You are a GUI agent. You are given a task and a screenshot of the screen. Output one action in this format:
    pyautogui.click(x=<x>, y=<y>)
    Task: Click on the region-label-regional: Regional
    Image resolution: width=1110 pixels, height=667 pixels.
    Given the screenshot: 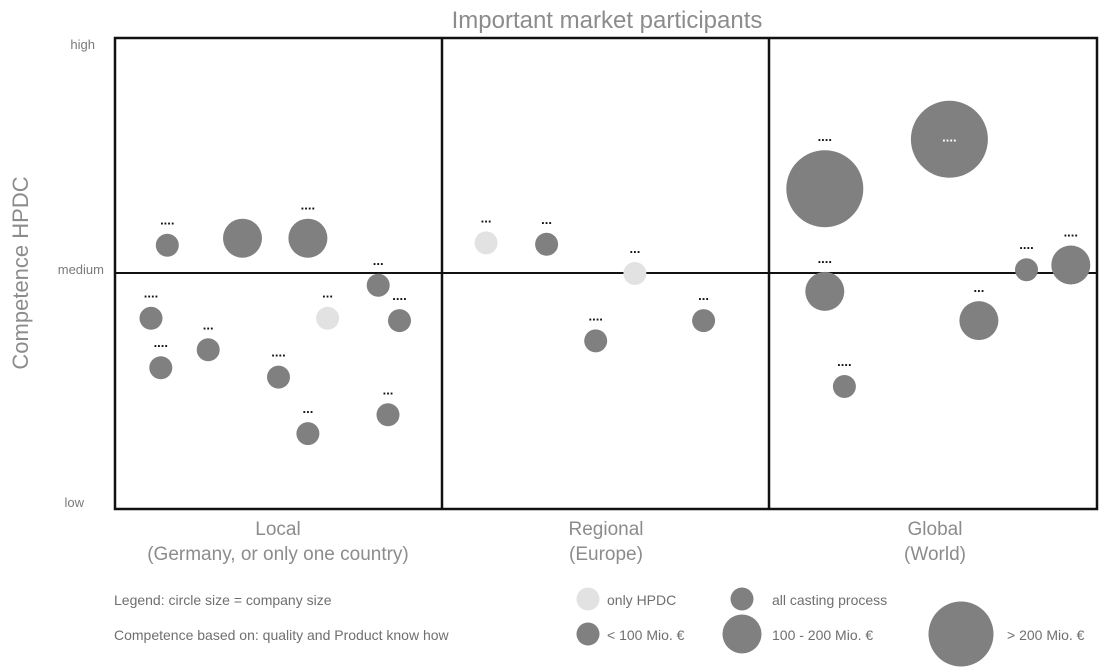 What is the action you would take?
    pyautogui.click(x=606, y=529)
    